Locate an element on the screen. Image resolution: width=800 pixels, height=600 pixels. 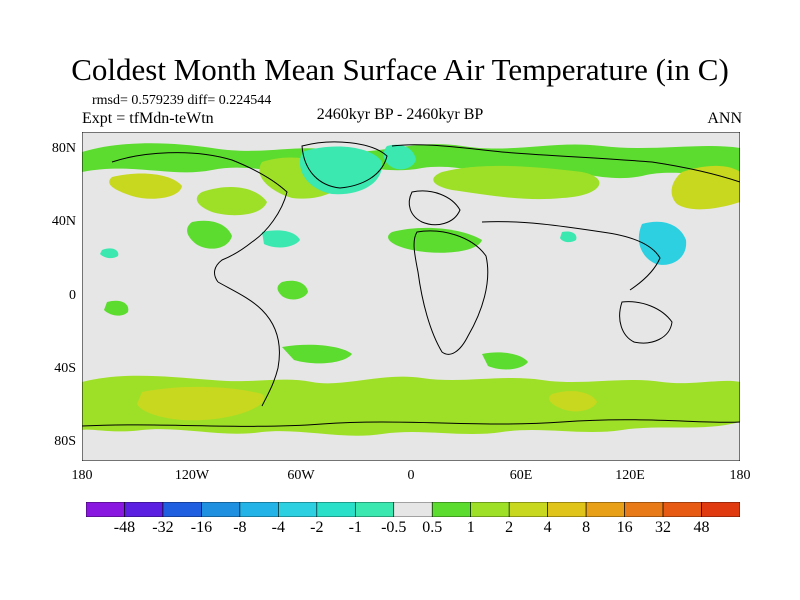
colorbar-label: -8 is located at coordinates (240, 527).